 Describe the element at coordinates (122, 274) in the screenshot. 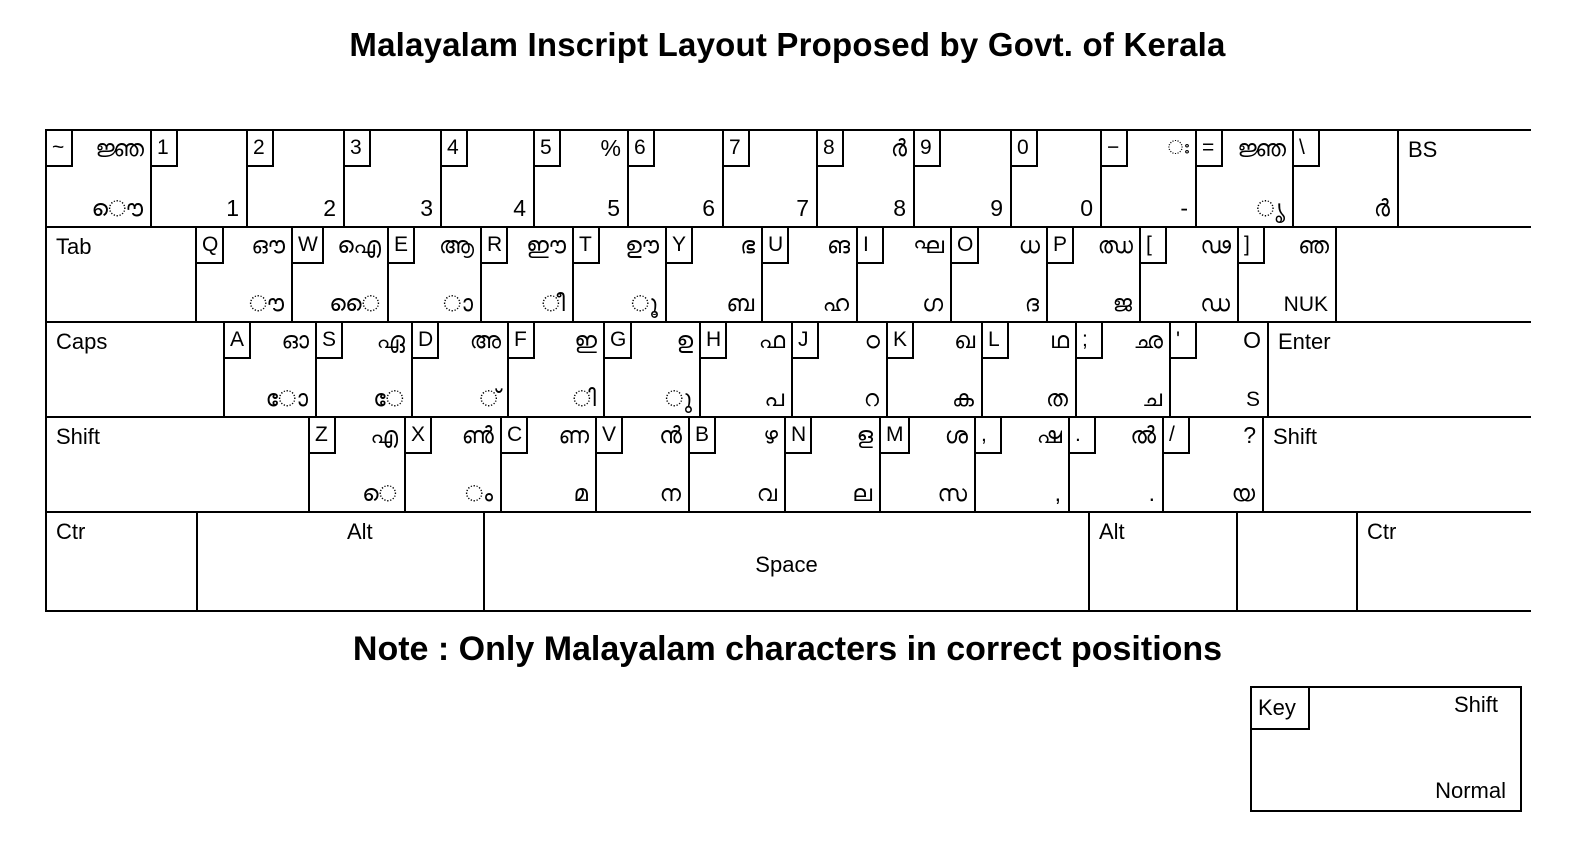

I see `key-tab: Tab` at that location.